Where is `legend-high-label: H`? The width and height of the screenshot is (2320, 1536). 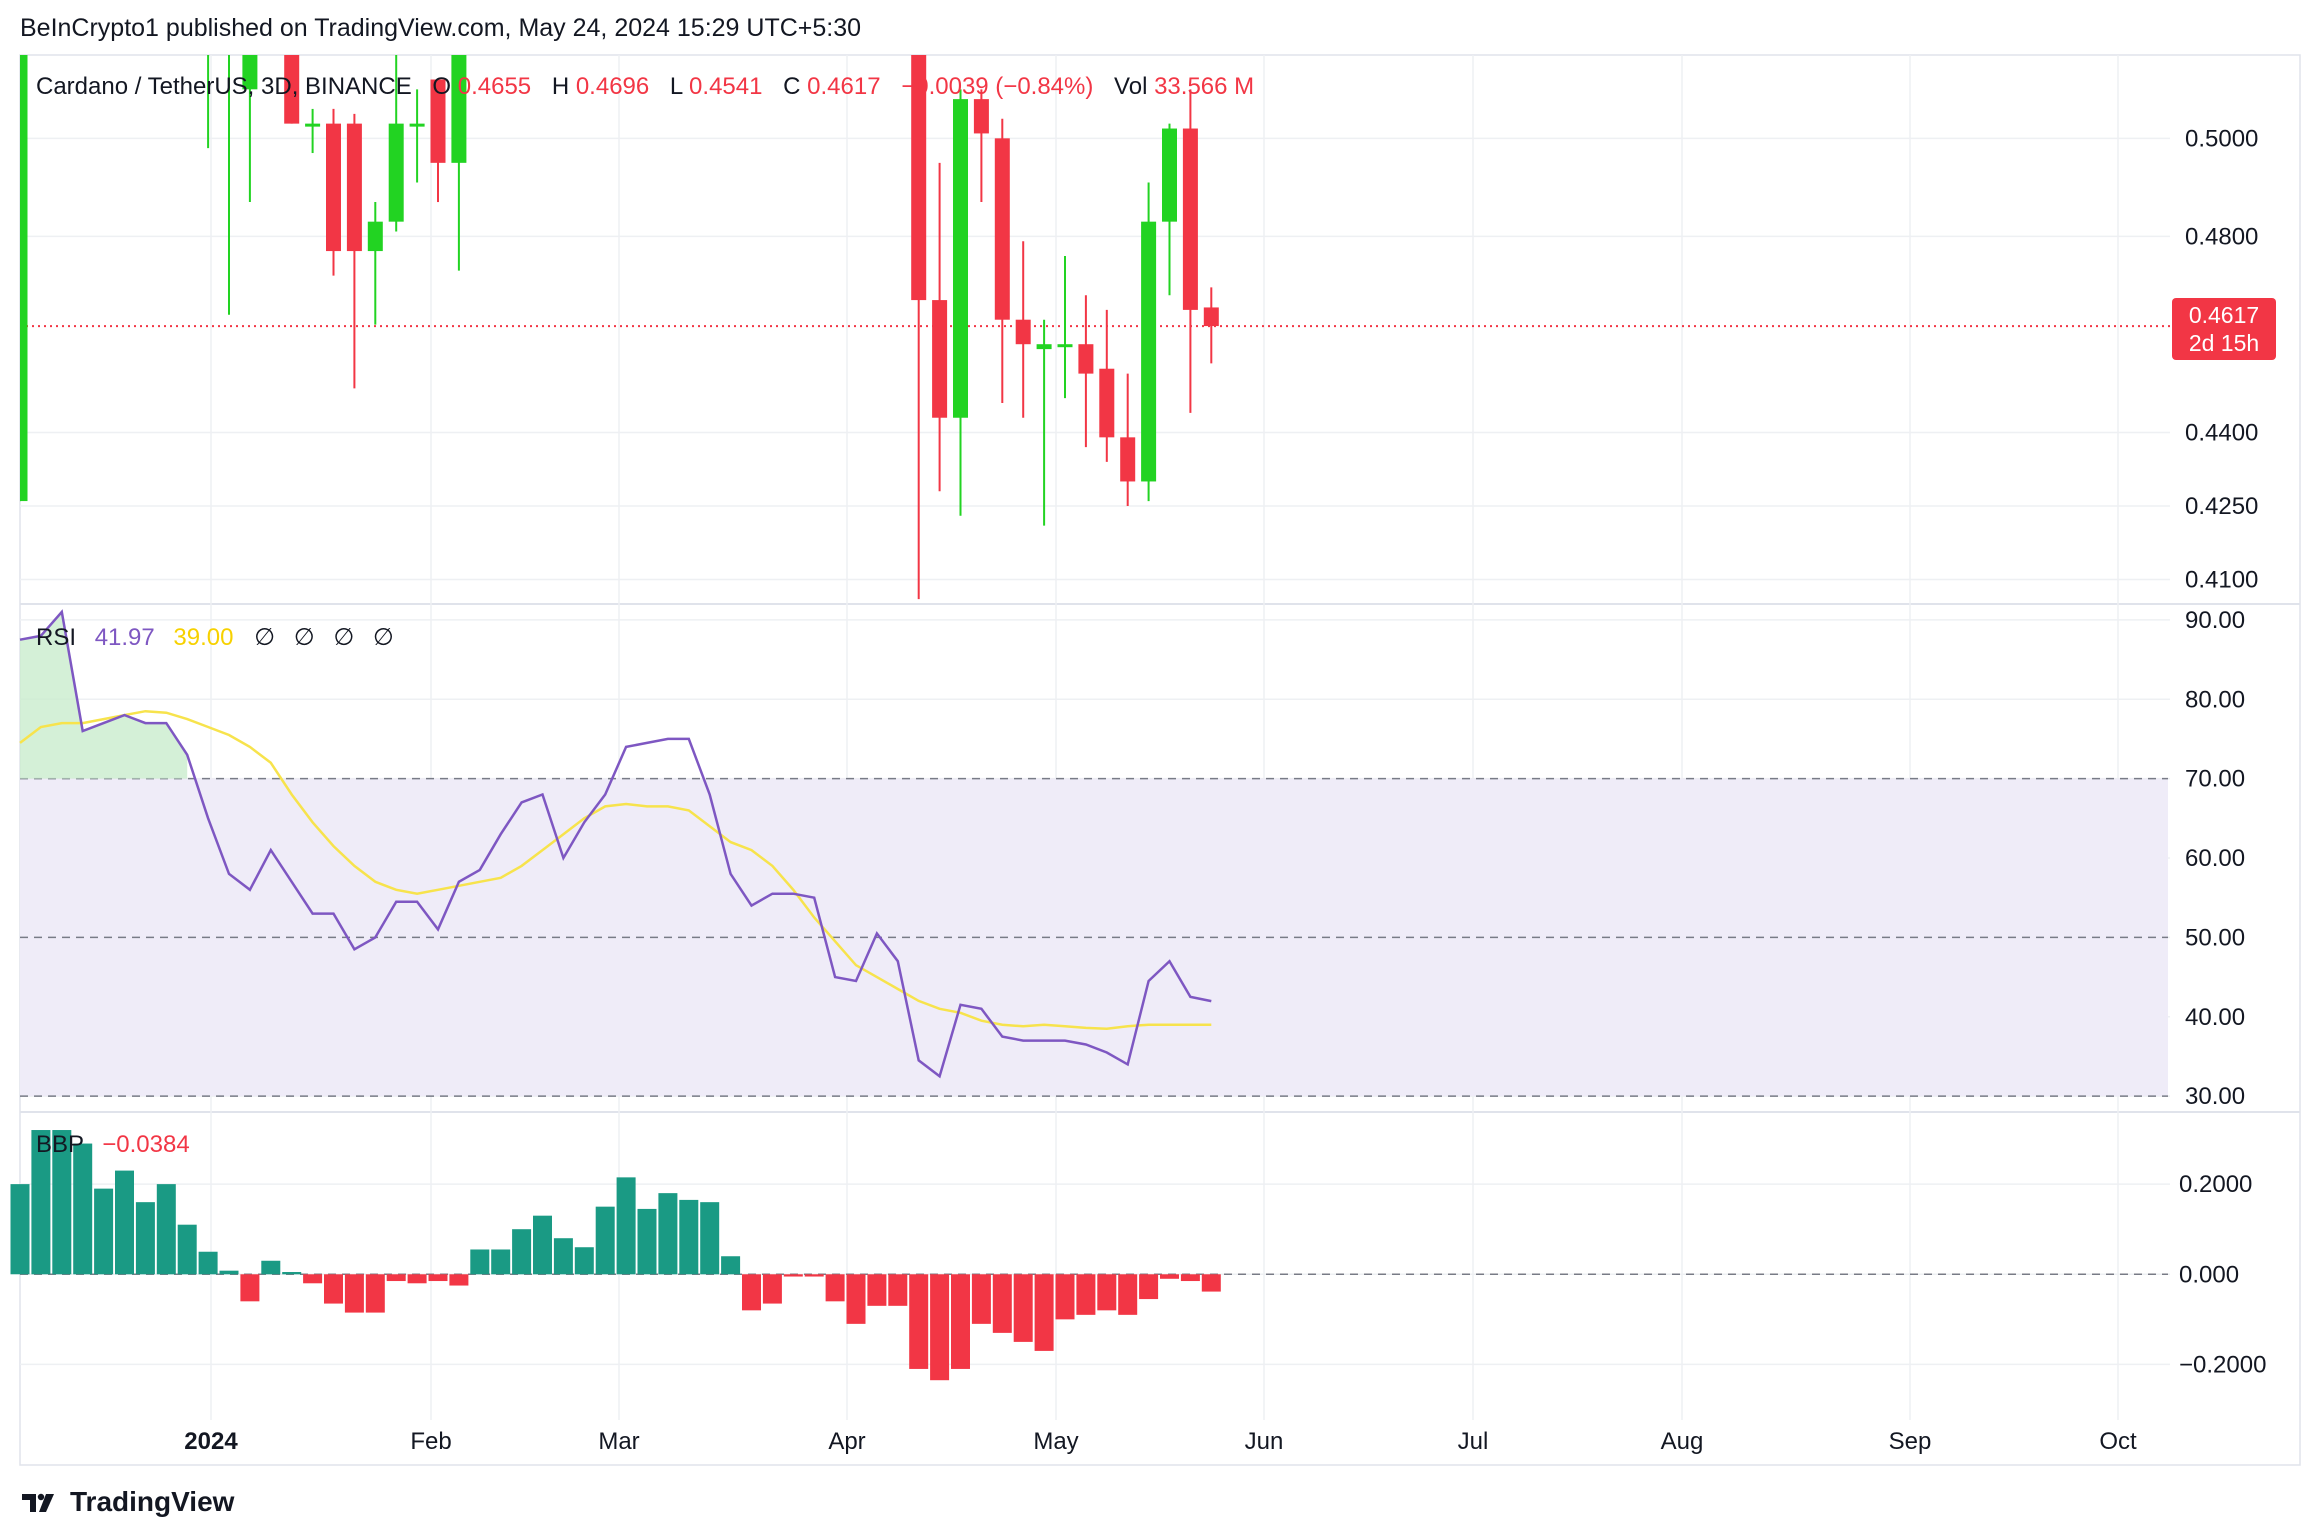
legend-high-label: H is located at coordinates (560, 86).